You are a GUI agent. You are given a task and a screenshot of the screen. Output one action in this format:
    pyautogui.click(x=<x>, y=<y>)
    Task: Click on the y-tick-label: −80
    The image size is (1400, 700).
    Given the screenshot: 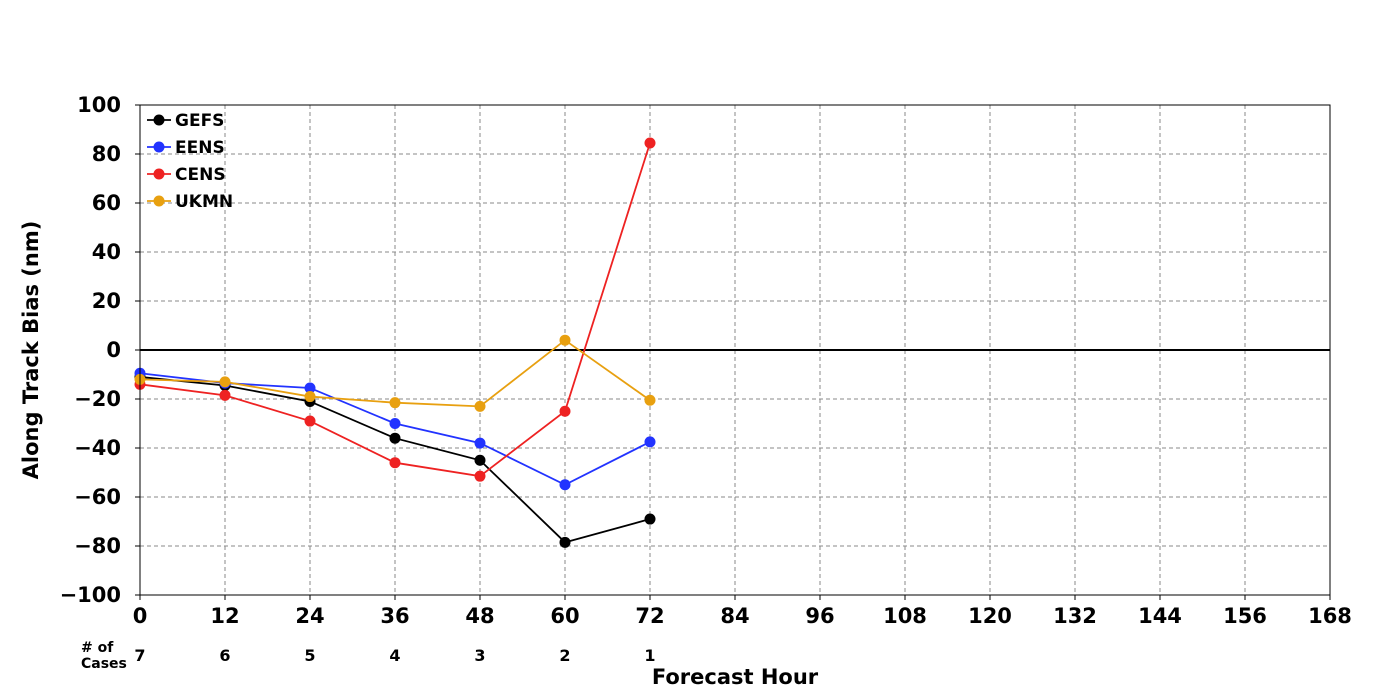 What is the action you would take?
    pyautogui.click(x=97, y=546)
    